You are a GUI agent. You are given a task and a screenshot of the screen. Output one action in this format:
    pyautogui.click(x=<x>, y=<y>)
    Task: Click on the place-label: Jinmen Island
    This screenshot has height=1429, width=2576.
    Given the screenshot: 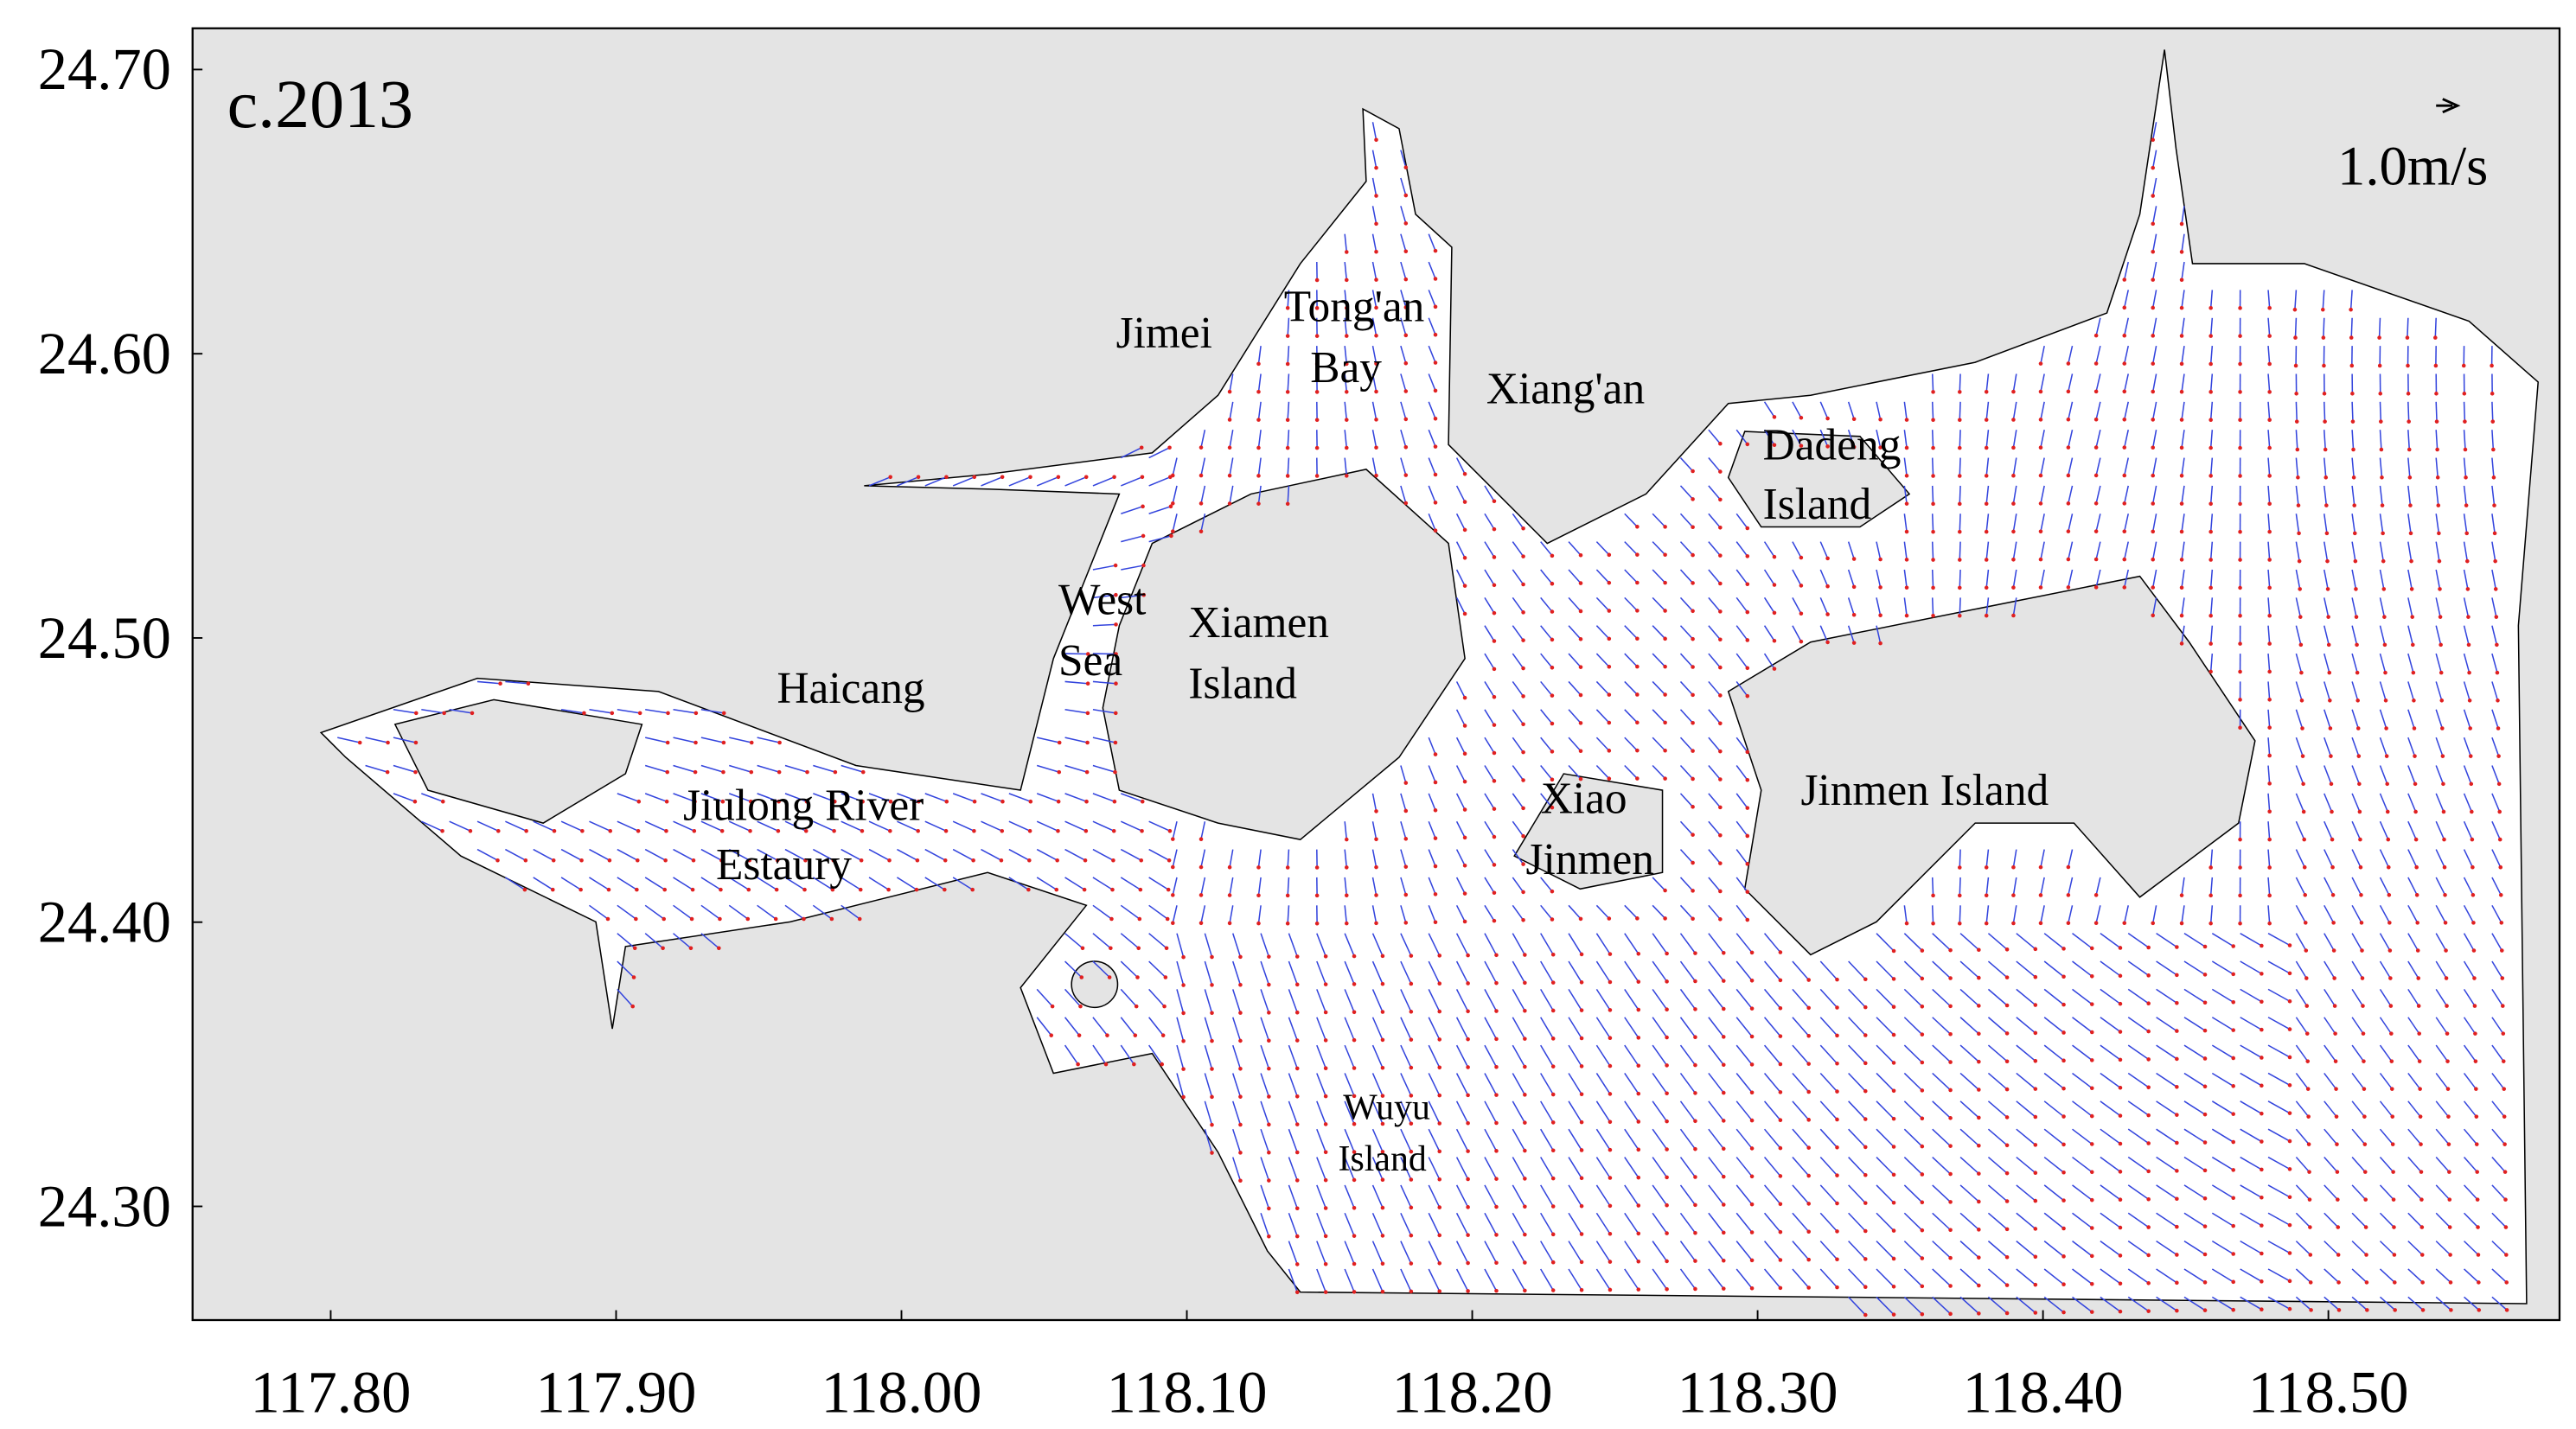 What is the action you would take?
    pyautogui.click(x=1925, y=790)
    